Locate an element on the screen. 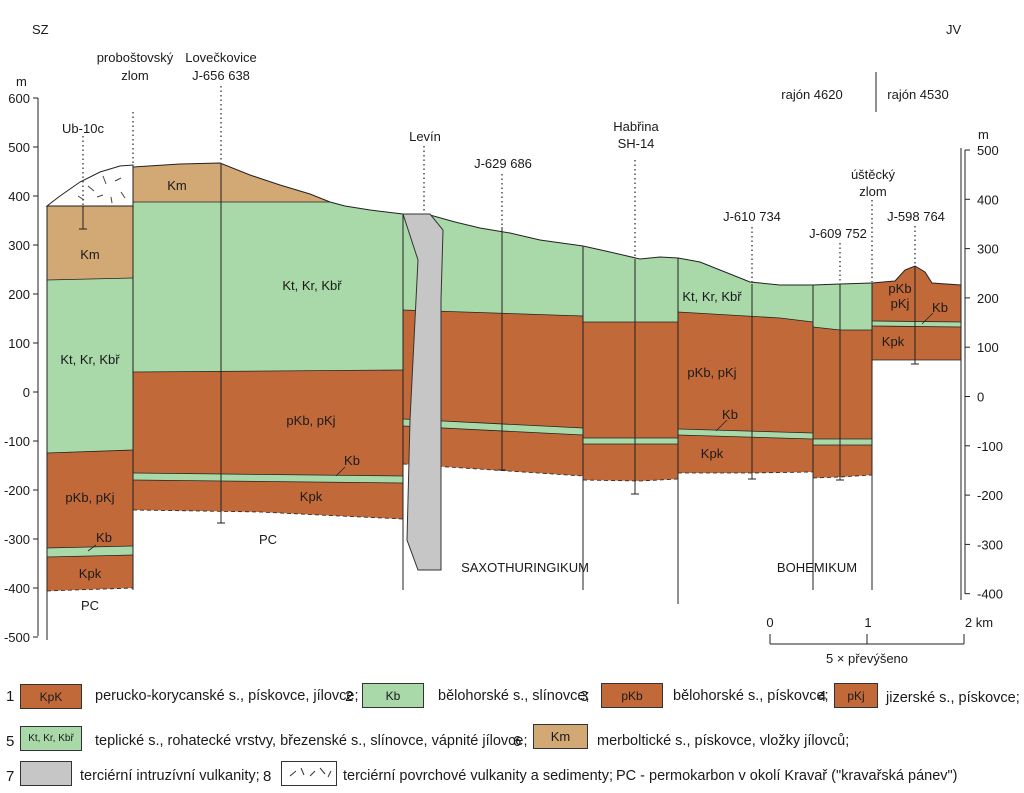 The height and width of the screenshot is (793, 1024). legend-swatch-pkj: pKj is located at coordinates (856, 695).